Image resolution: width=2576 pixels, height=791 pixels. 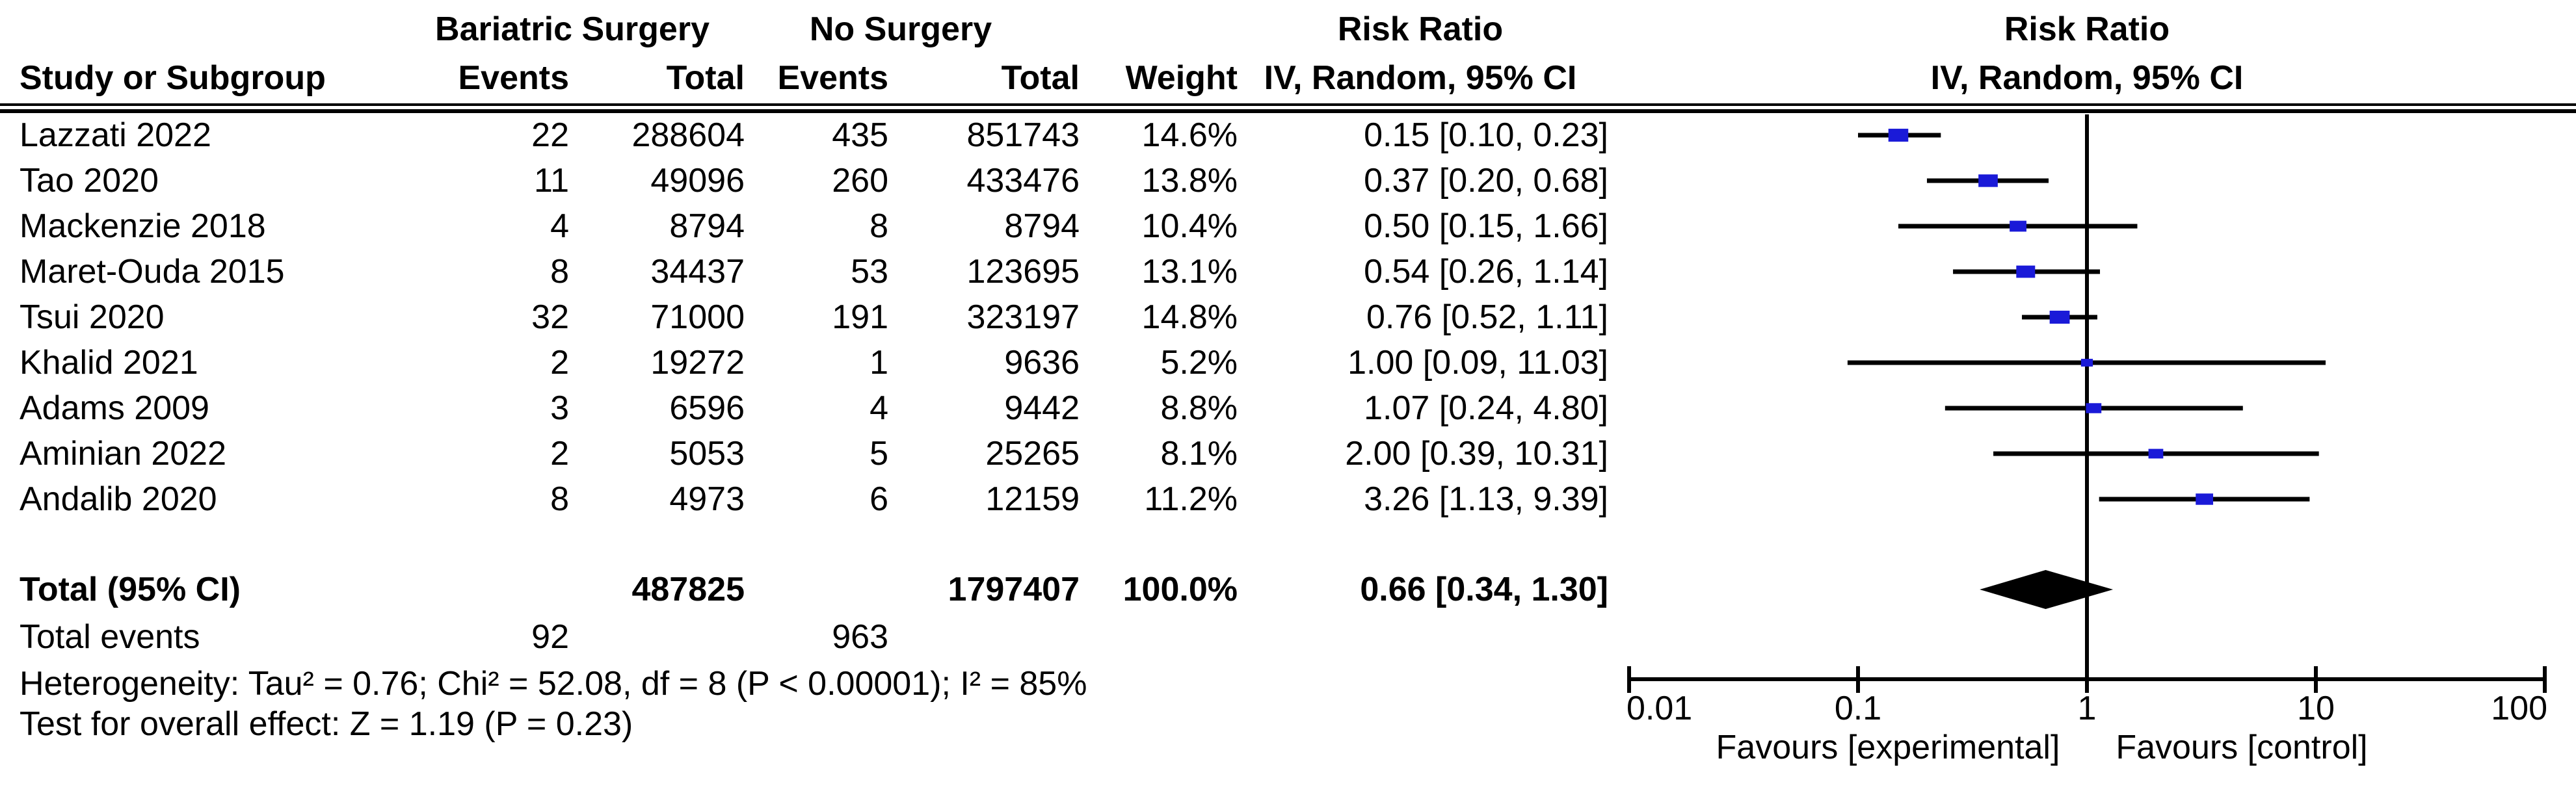 I want to click on study-ci-text: 0.50 [0.15, 1.66], so click(x=1486, y=226).